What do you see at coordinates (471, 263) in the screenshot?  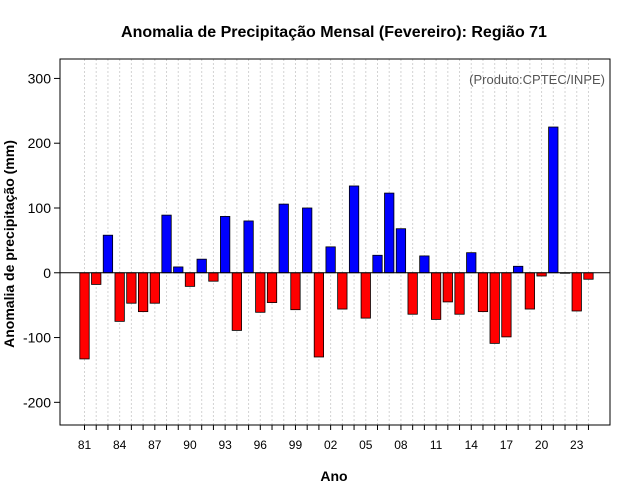 I see `bar-2014` at bounding box center [471, 263].